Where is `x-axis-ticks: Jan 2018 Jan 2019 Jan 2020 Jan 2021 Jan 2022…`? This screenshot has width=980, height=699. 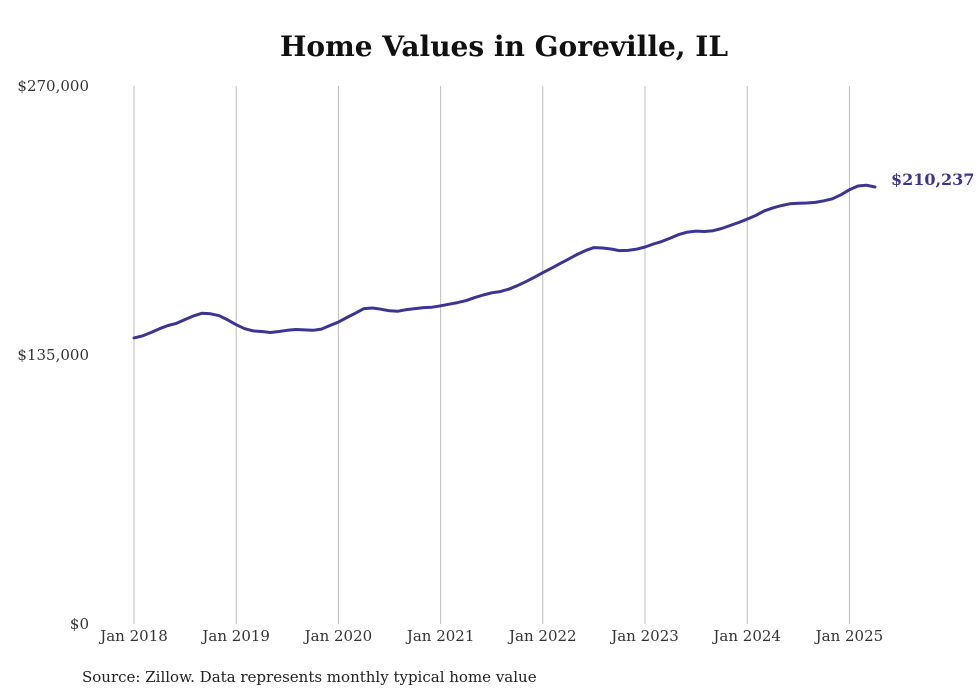 x-axis-ticks: Jan 2018 Jan 2019 Jan 2020 Jan 2021 Jan 2022… is located at coordinates (490, 636).